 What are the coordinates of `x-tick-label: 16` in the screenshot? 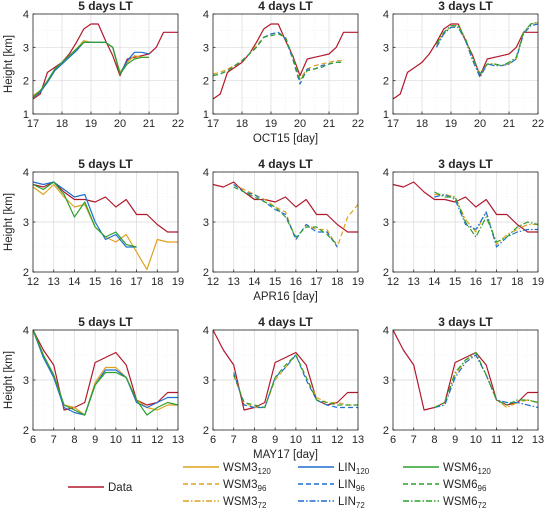 It's located at (296, 282).